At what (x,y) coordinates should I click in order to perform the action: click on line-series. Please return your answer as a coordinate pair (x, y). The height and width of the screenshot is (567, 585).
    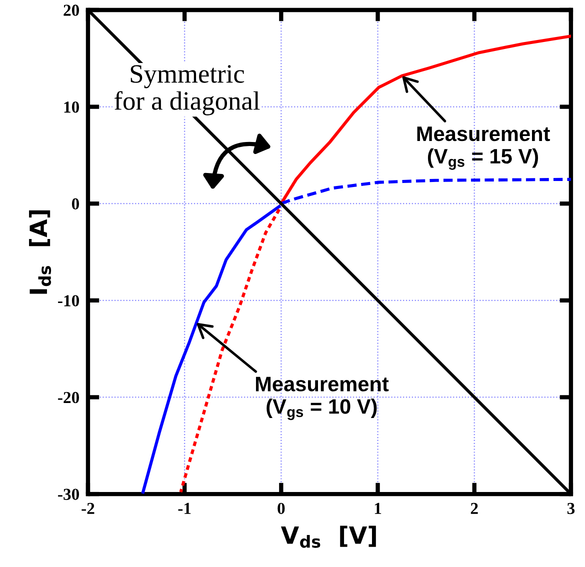
    Looking at the image, I should click on (425, 192).